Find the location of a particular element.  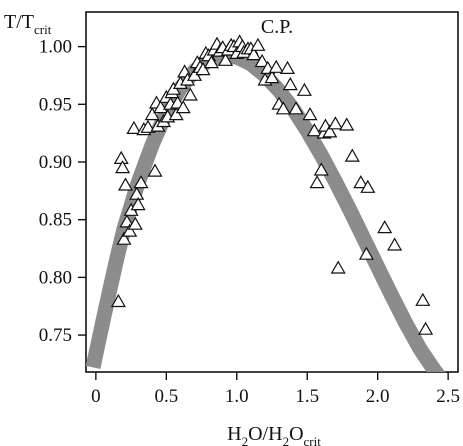

x-tick-label: 0 is located at coordinates (96, 396).